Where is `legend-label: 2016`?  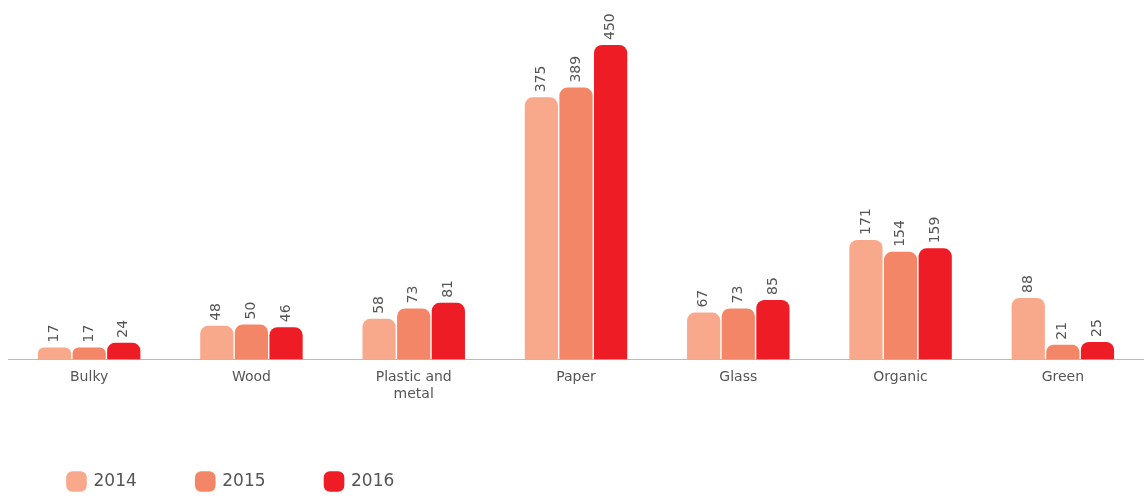
legend-label: 2016 is located at coordinates (373, 479).